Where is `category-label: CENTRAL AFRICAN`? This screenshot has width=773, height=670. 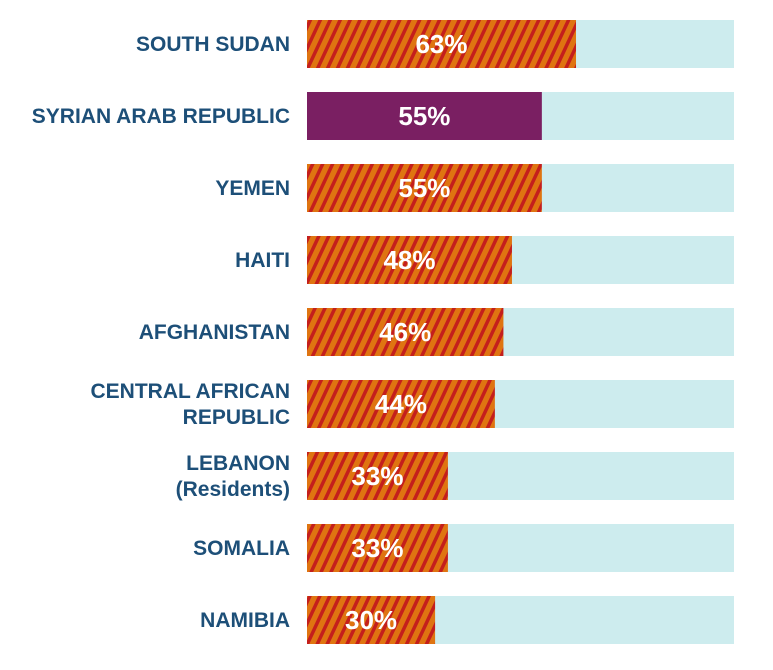 category-label: CENTRAL AFRICAN is located at coordinates (191, 391).